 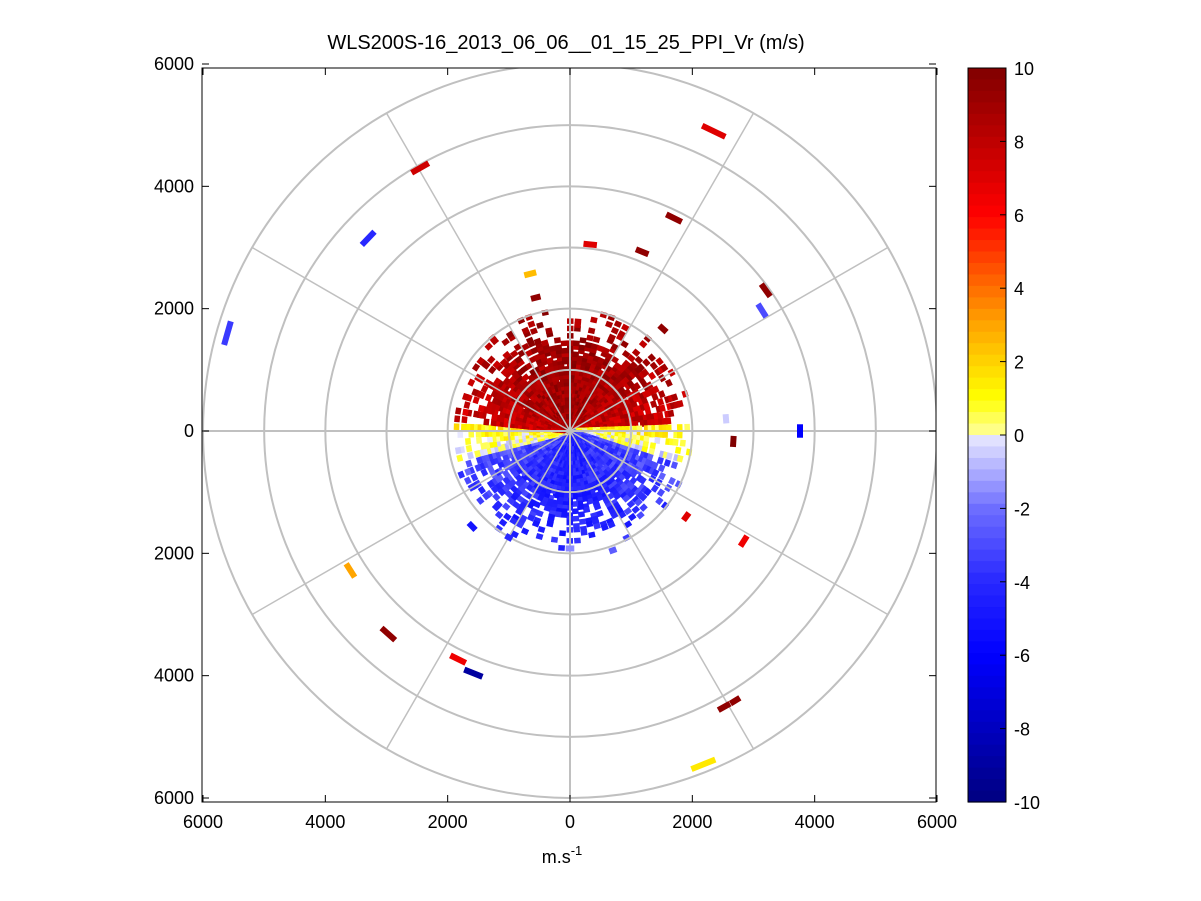 What do you see at coordinates (1027, 803) in the screenshot?
I see `colorbar-tick-label: -10` at bounding box center [1027, 803].